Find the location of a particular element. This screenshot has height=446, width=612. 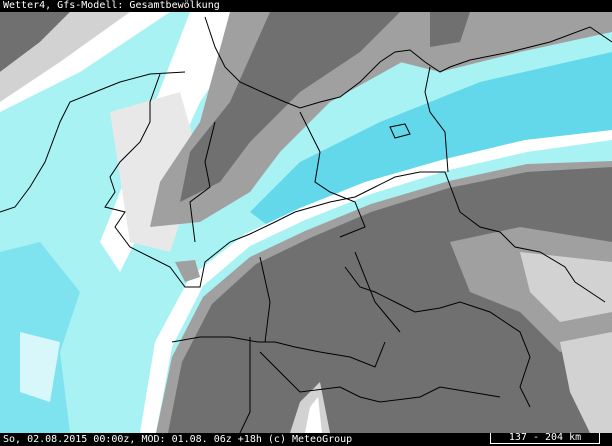

gray-light-streak-nw is located at coordinates (65, 57).